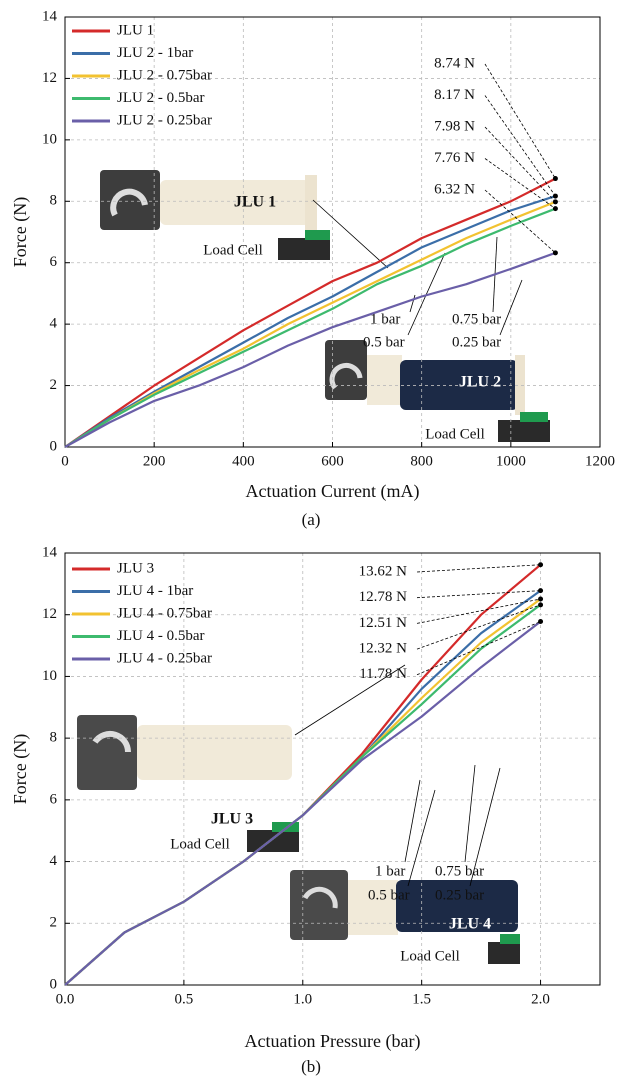 This screenshot has height=1078, width=623. I want to click on legend-label: JLU 1, so click(135, 30).